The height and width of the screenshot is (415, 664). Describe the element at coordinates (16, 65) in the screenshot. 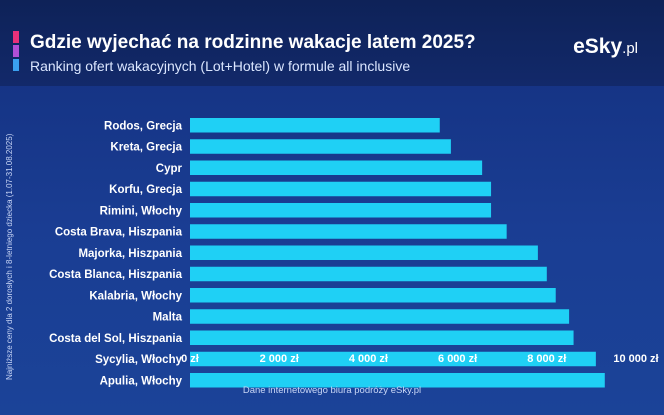

I see `accent-bar-blue` at that location.